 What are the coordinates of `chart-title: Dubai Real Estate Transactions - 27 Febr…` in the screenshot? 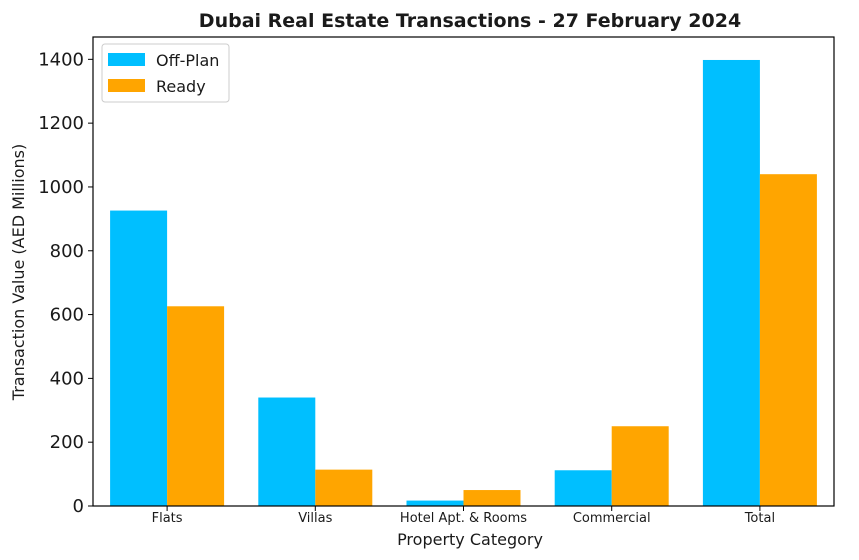 It's located at (470, 21).